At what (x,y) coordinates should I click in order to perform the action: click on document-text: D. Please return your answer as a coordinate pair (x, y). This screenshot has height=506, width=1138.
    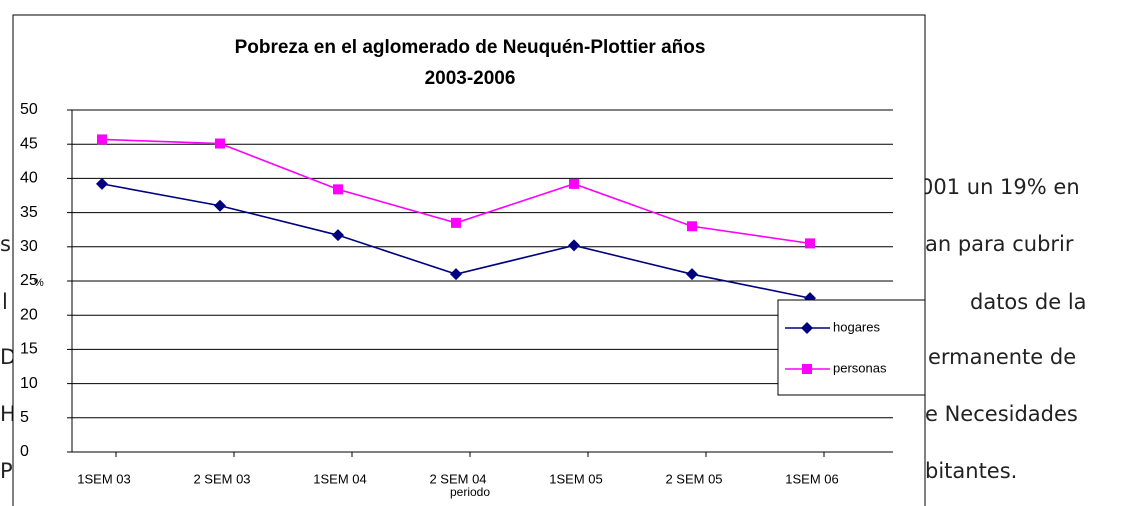
    Looking at the image, I should click on (8, 357).